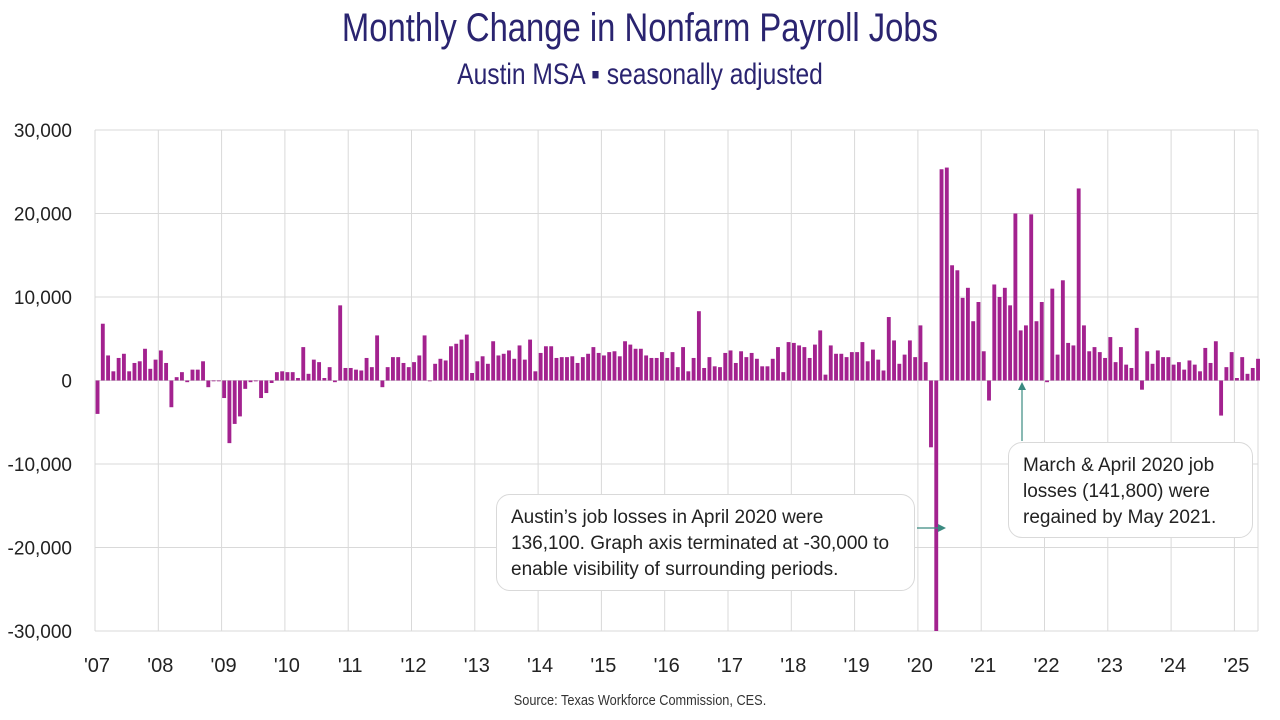 This screenshot has width=1280, height=720. Describe the element at coordinates (1236, 666) in the screenshot. I see `x-tick-label: '25` at that location.